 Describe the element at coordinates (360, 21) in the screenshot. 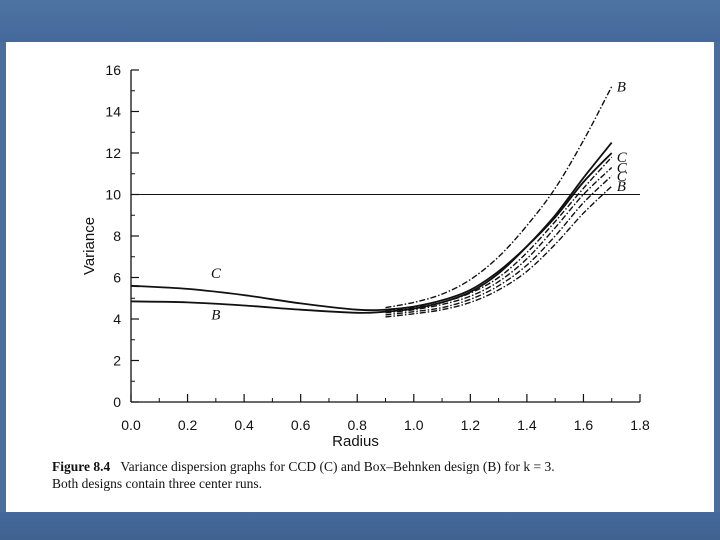

I see `slide-top-band` at that location.